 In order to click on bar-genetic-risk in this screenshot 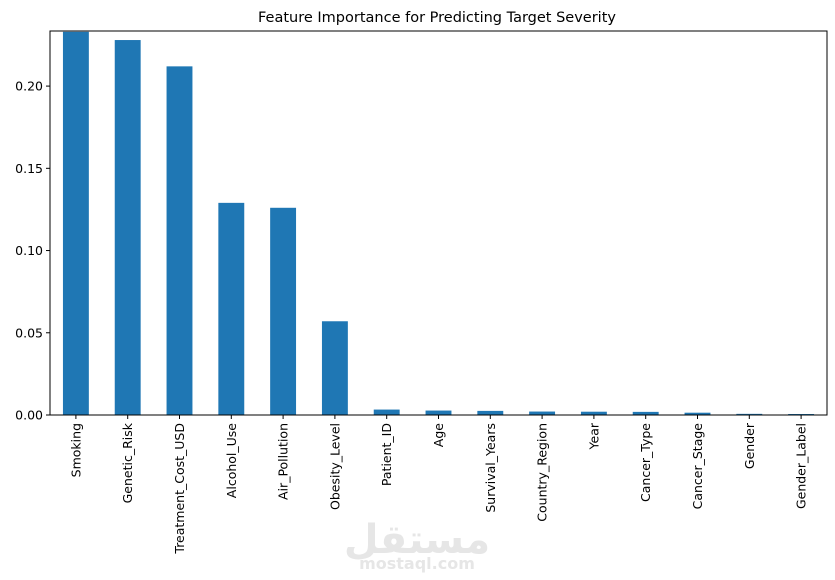, I will do `click(127, 227)`.